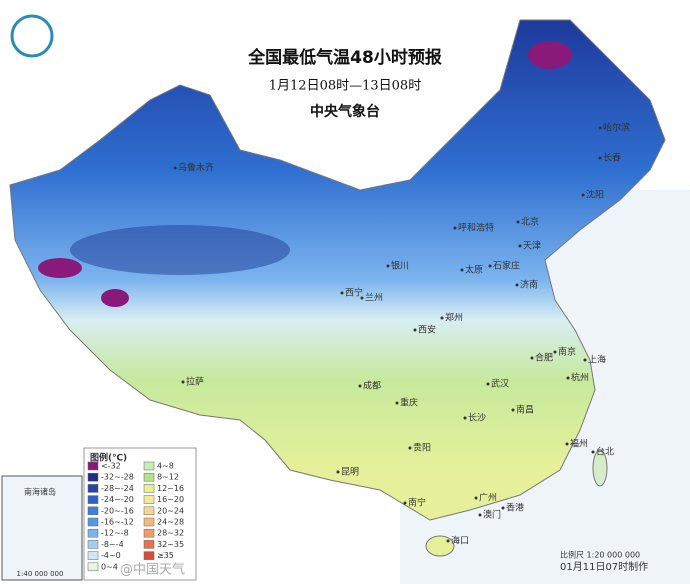 The image size is (690, 584). Describe the element at coordinates (595, 195) in the screenshot. I see `city-label: 沈阳` at that location.